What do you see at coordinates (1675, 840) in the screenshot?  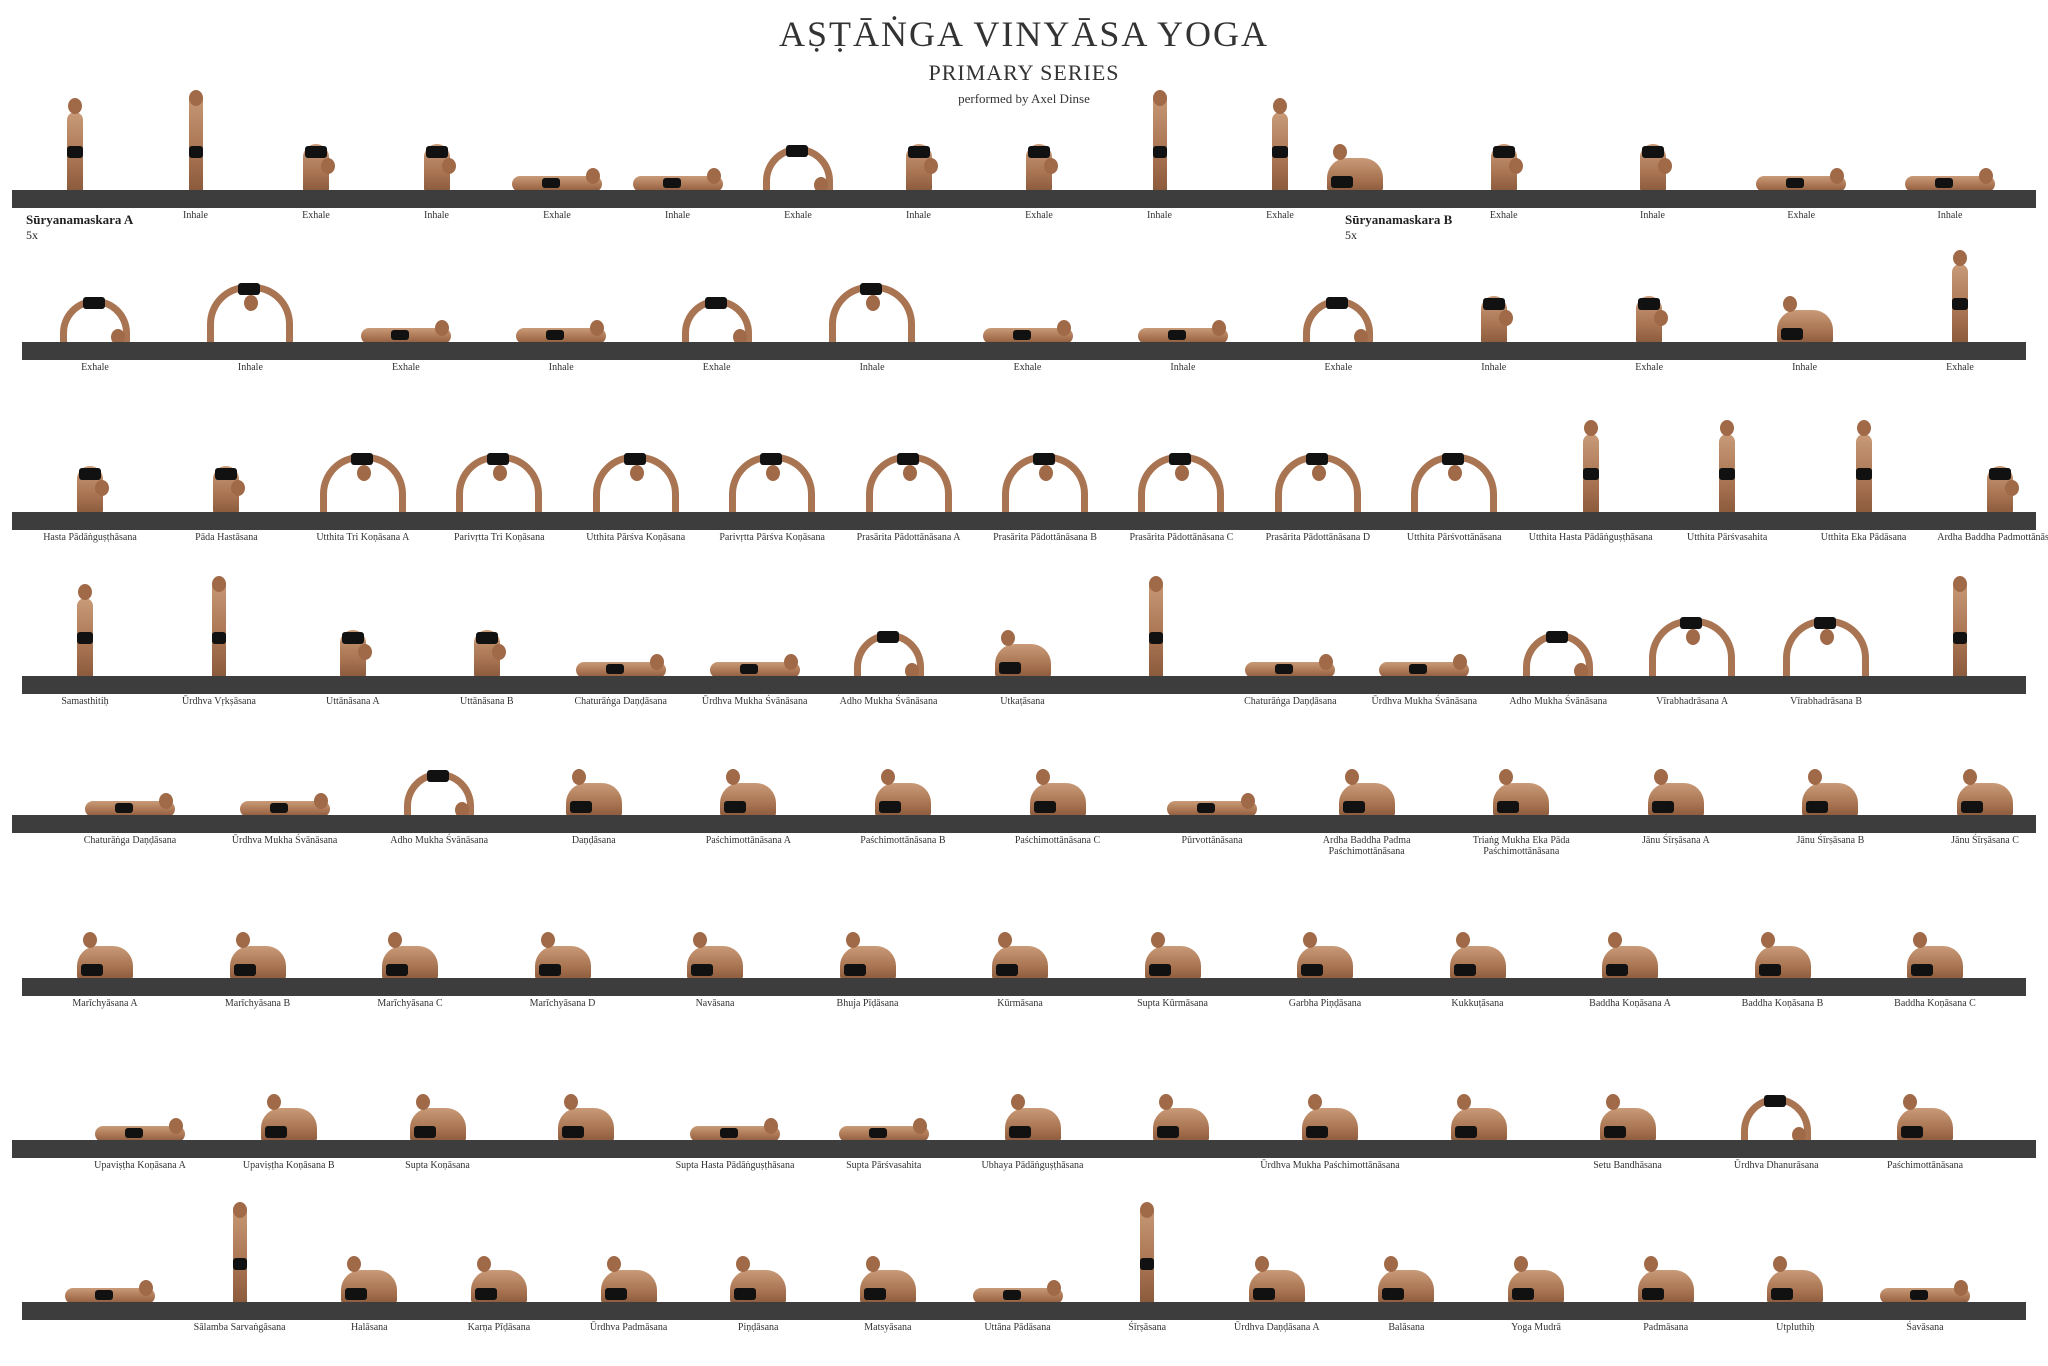 I see `pose-label: Jānu Śīrṣāsana A` at bounding box center [1675, 840].